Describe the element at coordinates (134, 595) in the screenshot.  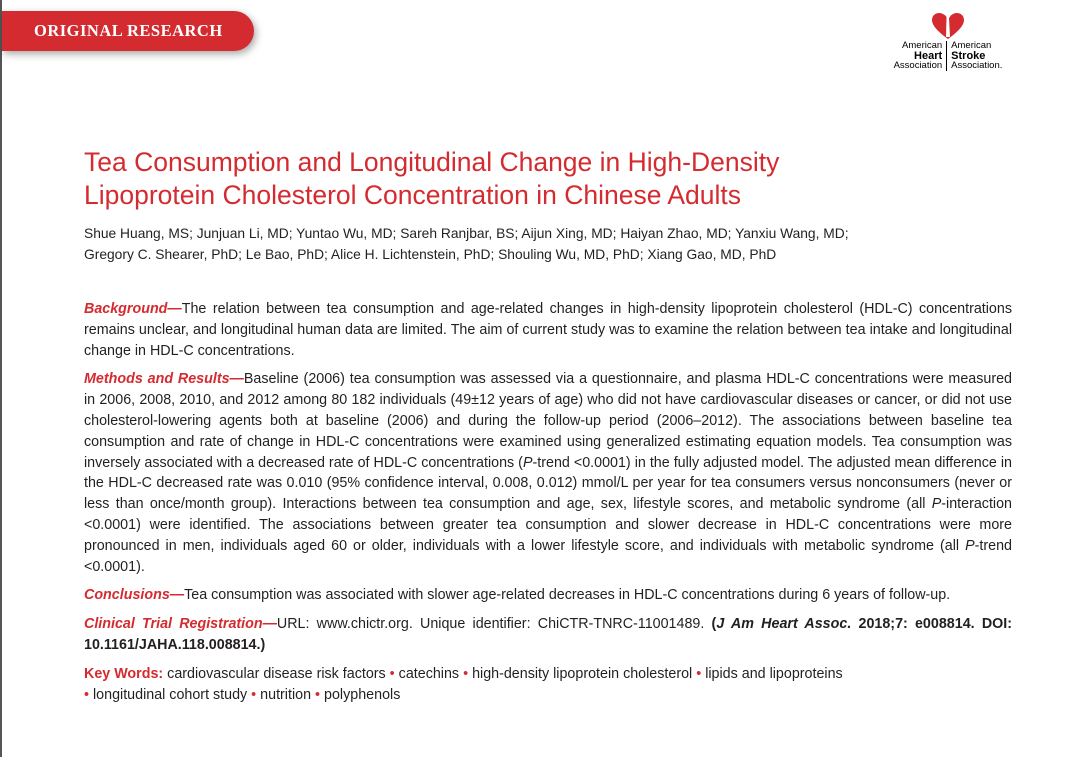
I see `section-label: Conclusions—` at that location.